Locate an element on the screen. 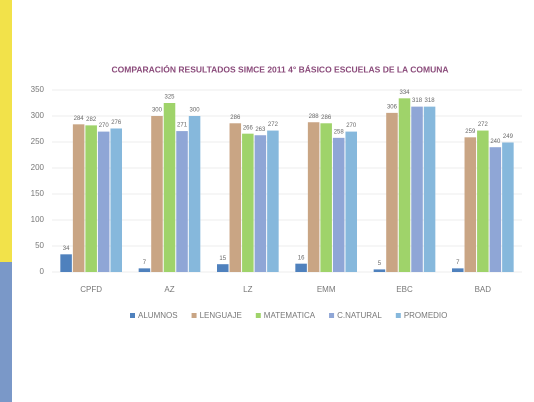  x-tick-label: CPFD is located at coordinates (91, 289).